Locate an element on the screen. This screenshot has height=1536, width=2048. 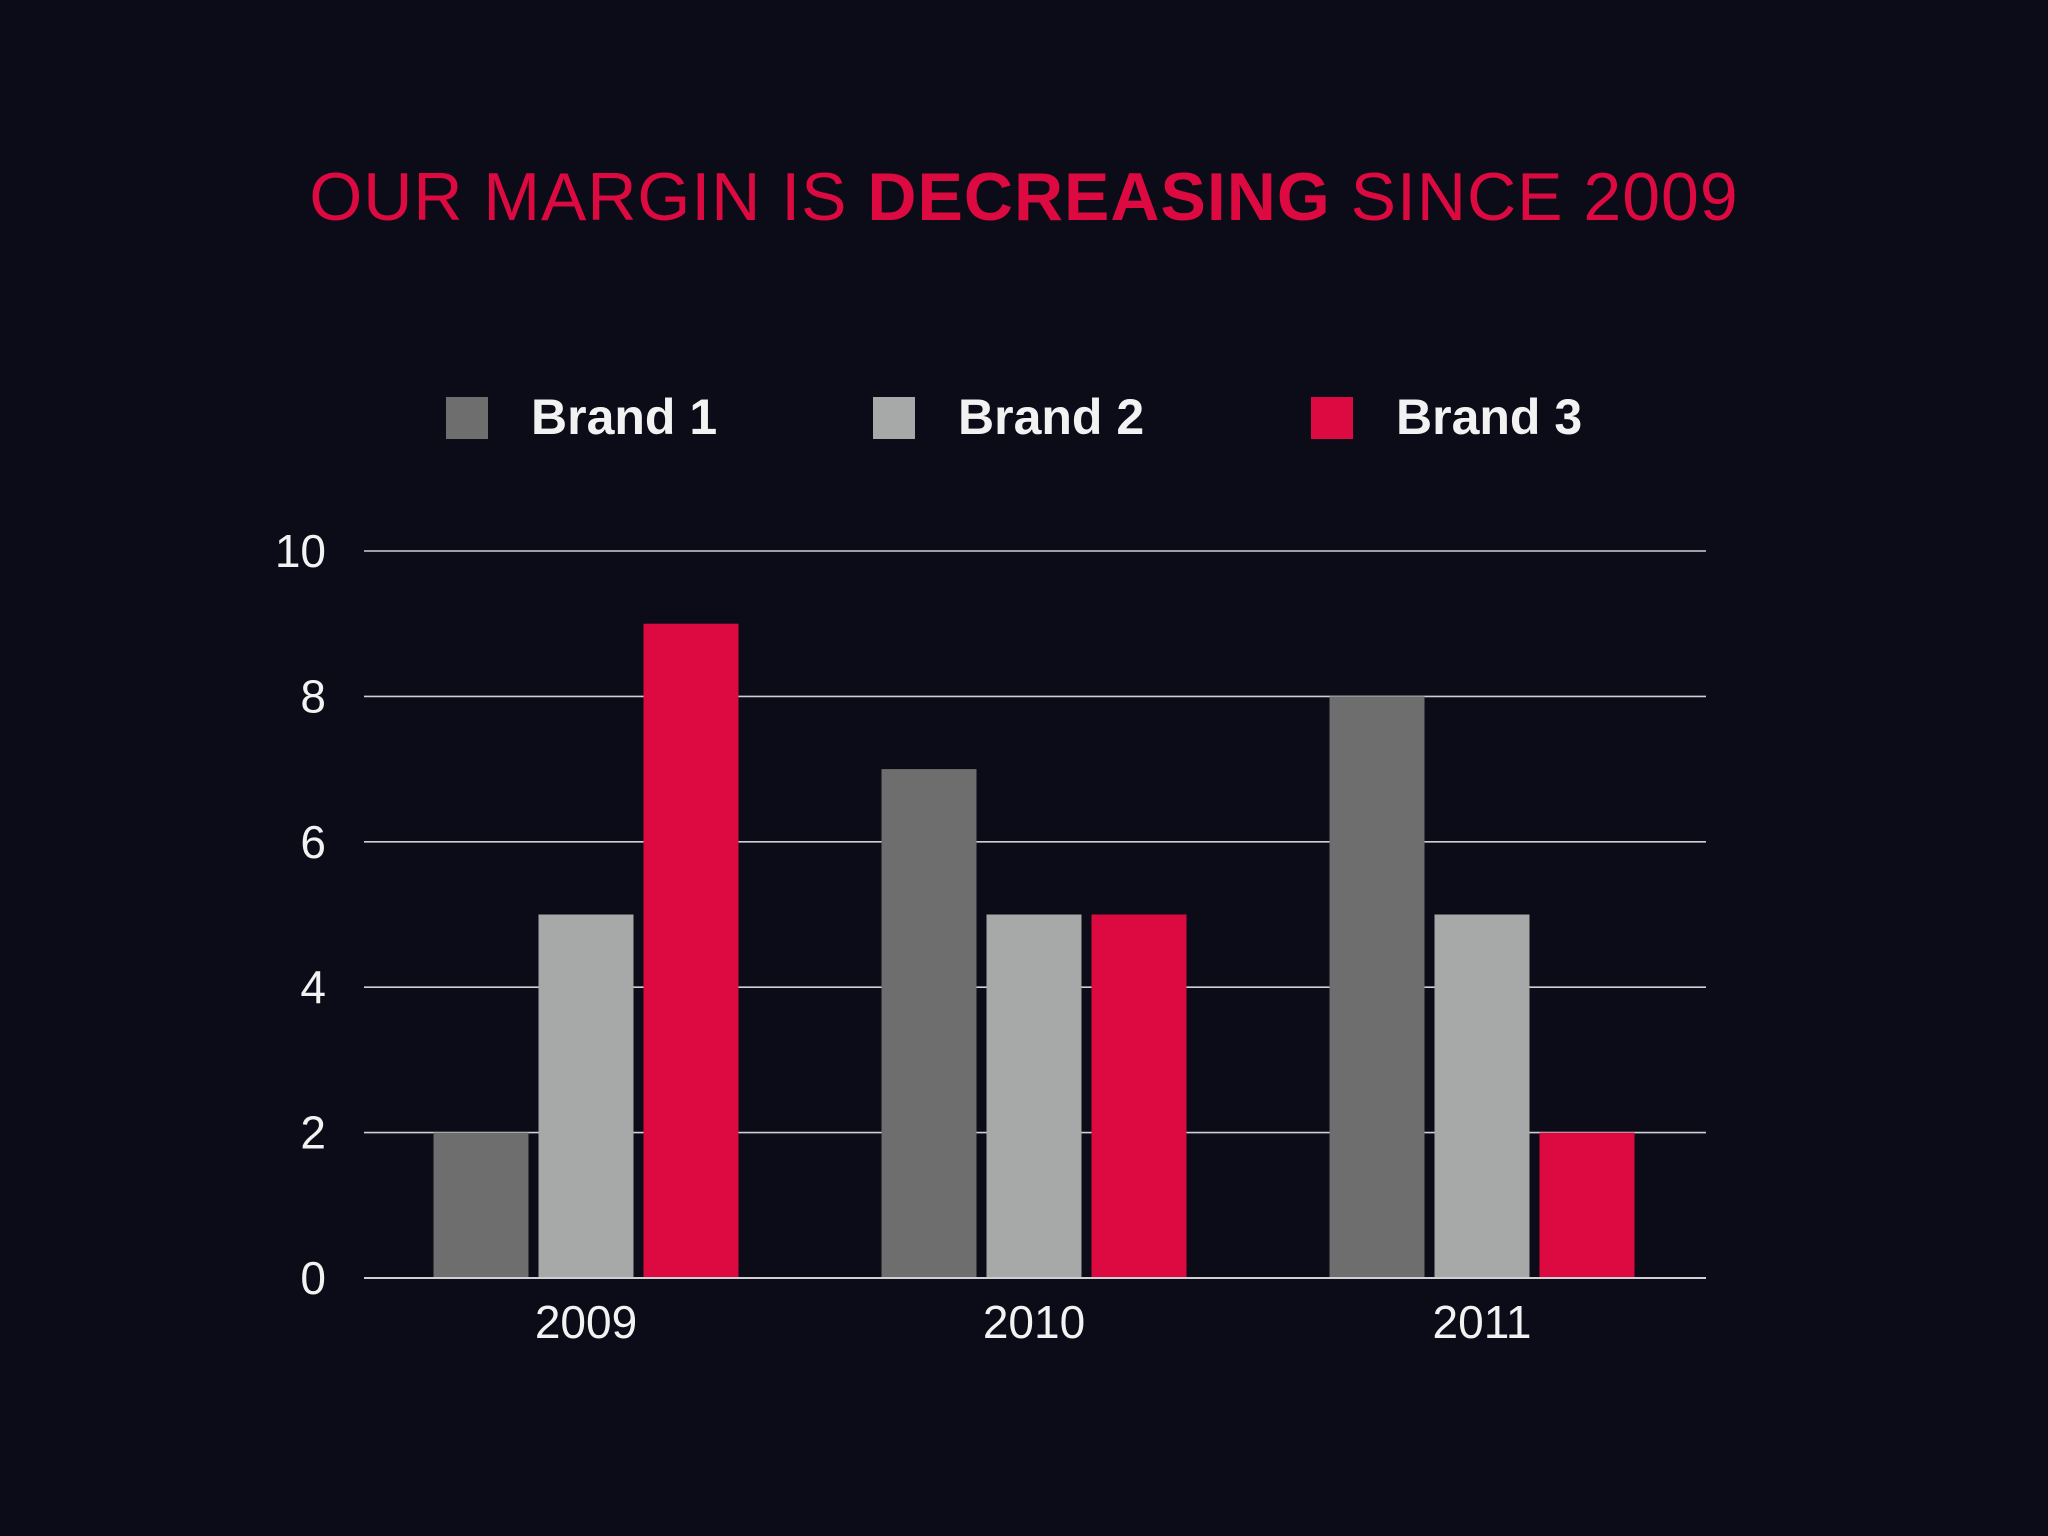
y-tick-label-6: 6 is located at coordinates (313, 842).